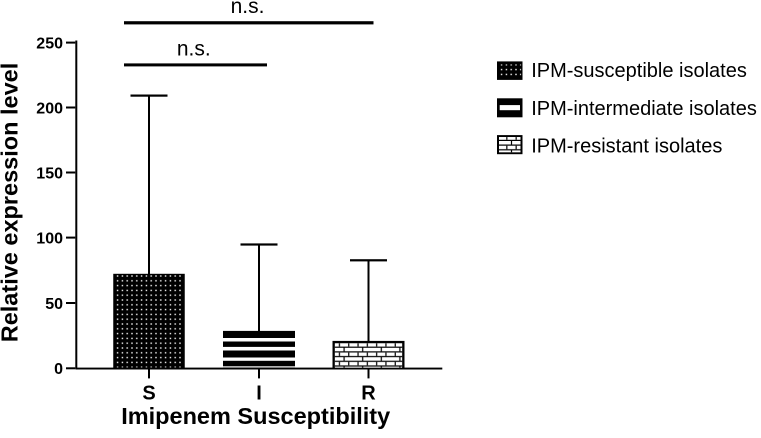  I want to click on svg-text: 150, so click(49, 173).